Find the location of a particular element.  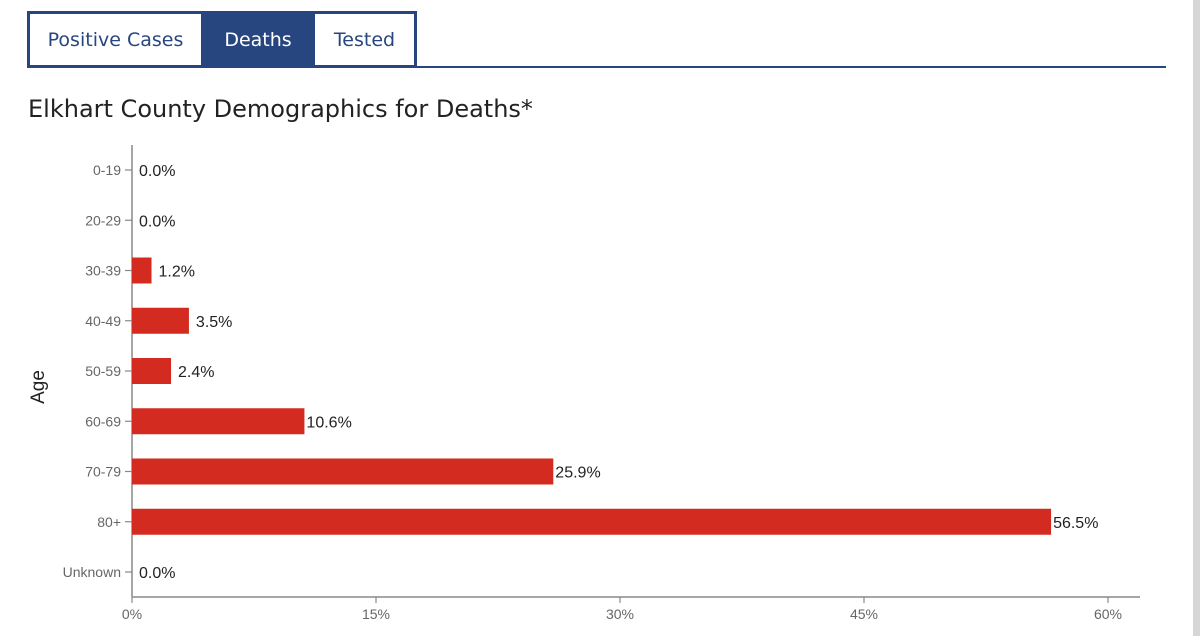

y-tick-label: Unknown is located at coordinates (92, 572).